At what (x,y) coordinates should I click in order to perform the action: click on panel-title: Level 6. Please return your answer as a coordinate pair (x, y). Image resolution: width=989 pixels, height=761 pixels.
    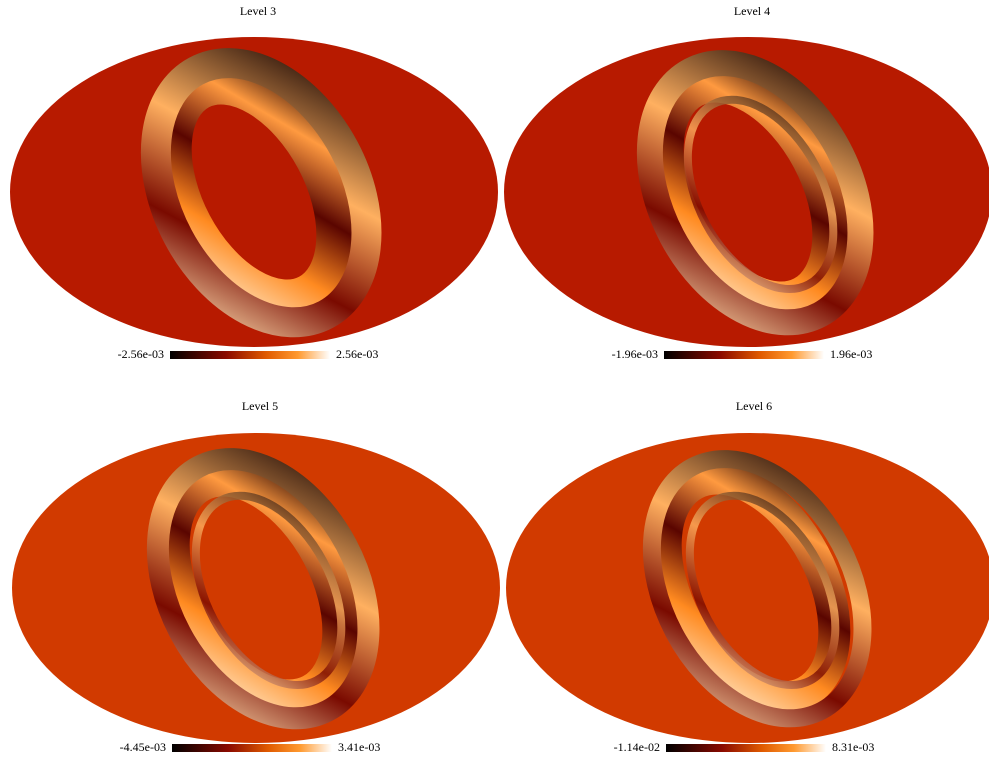
    Looking at the image, I should click on (754, 406).